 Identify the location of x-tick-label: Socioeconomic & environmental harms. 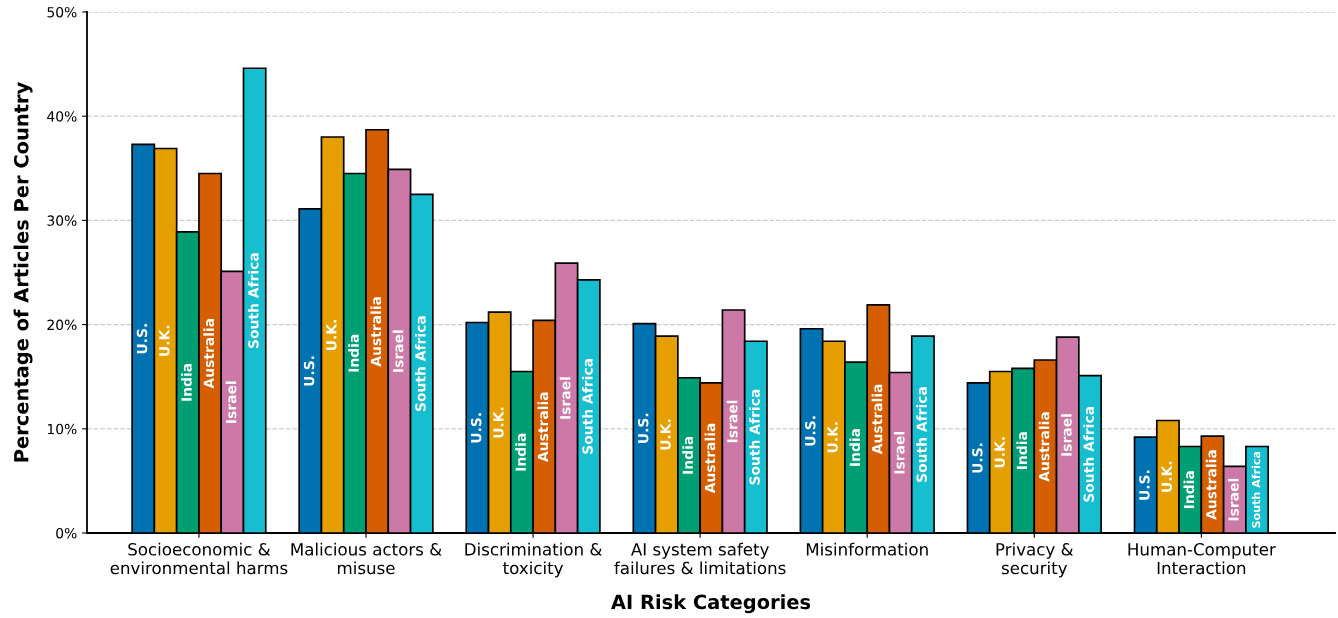
(199, 558).